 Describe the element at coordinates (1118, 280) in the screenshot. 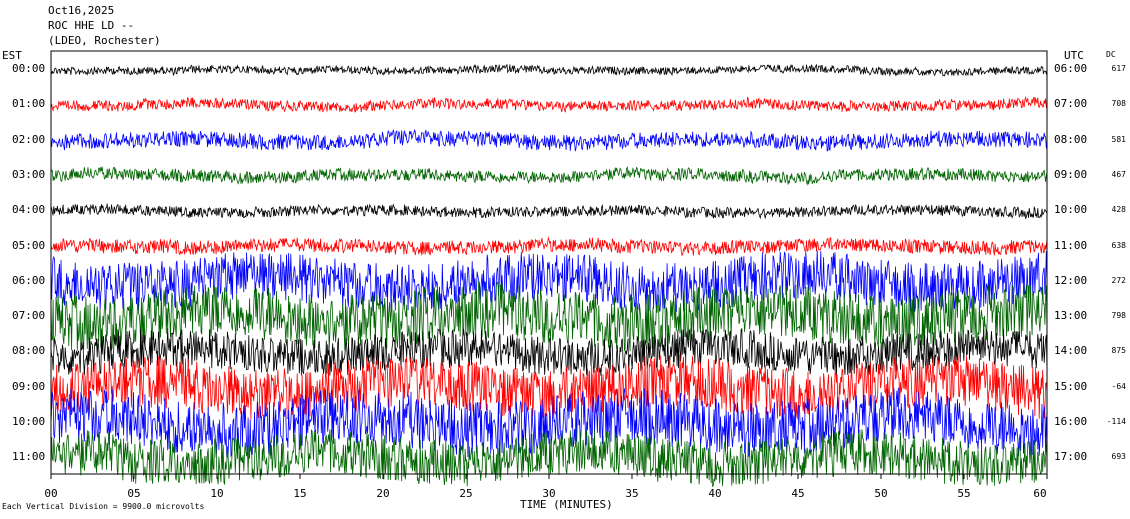

I see `dc-offset-value: 272` at that location.